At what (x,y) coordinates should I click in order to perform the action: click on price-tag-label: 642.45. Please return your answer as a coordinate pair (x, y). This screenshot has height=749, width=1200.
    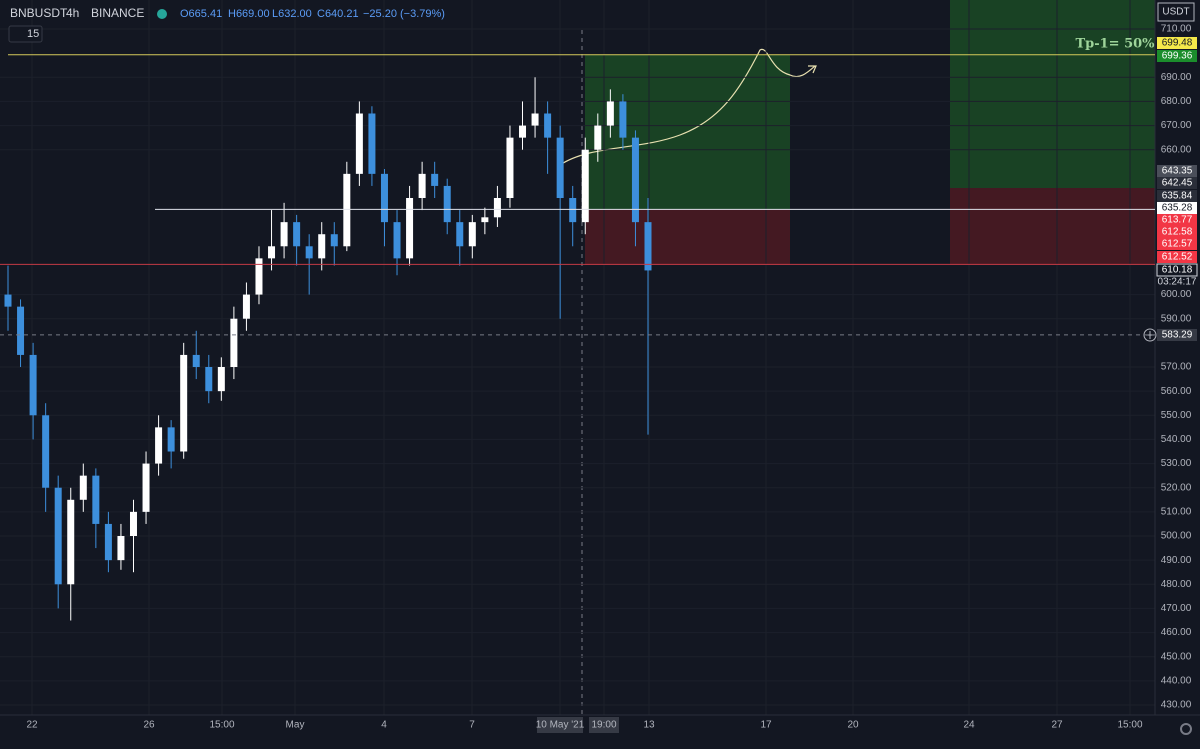
    Looking at the image, I should click on (1177, 183).